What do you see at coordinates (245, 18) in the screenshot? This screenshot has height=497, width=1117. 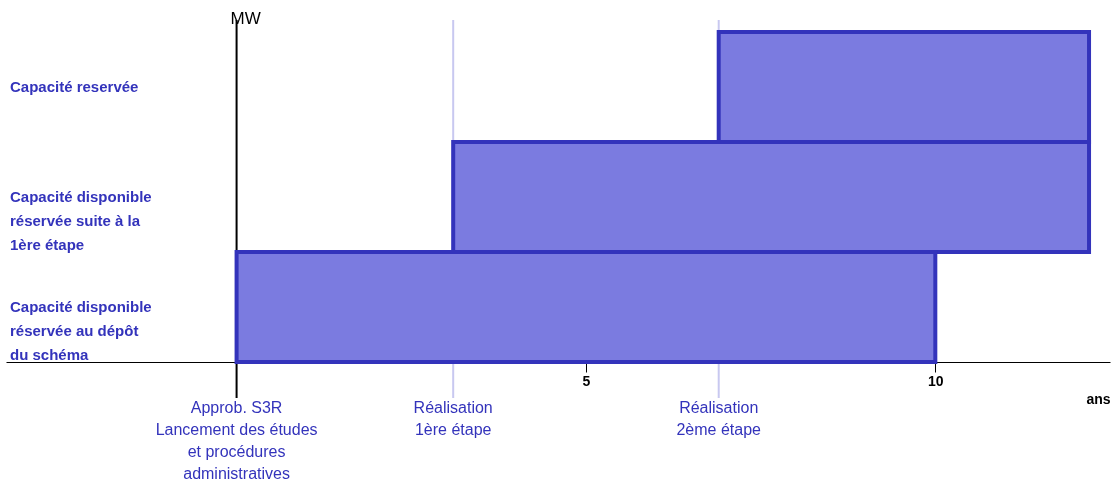 I see `y-axis-title: MW` at bounding box center [245, 18].